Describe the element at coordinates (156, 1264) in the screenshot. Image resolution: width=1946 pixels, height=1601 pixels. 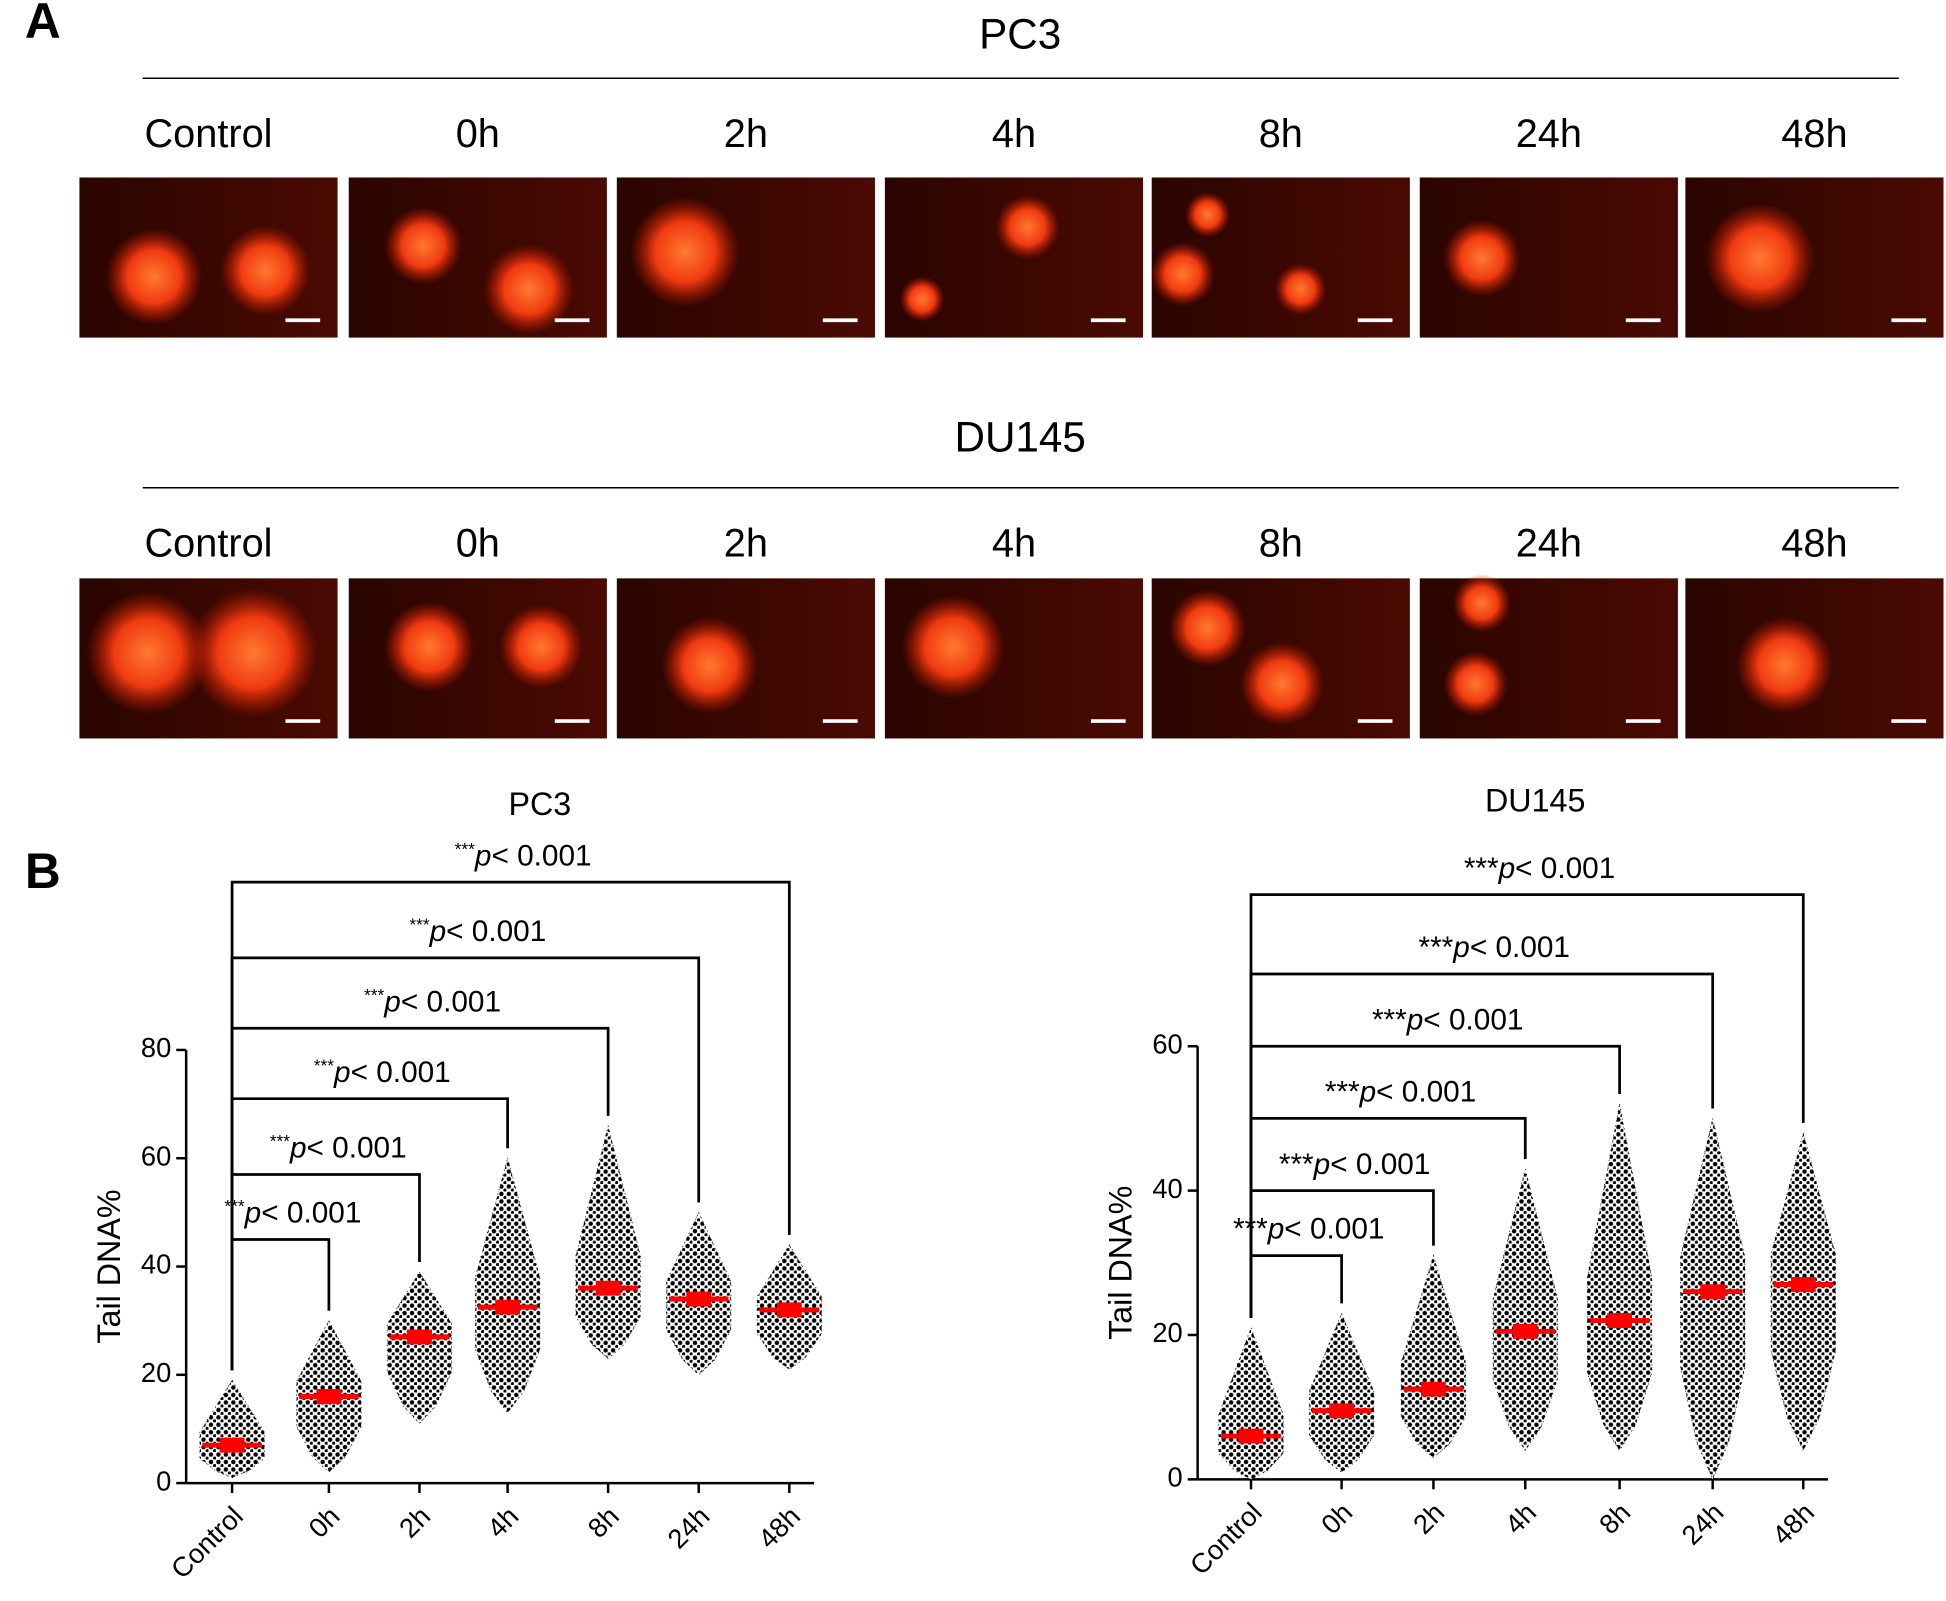
I see `y-tick-label: 40` at that location.